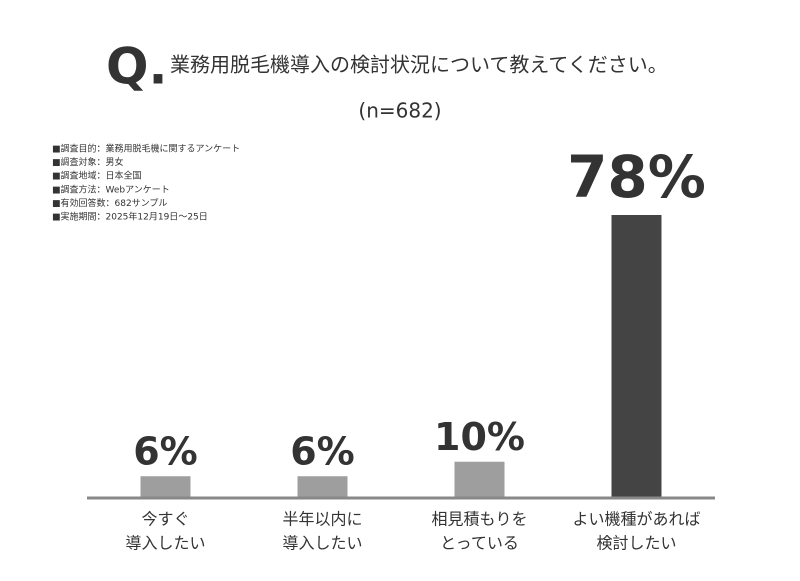 This screenshot has height=581, width=800. Describe the element at coordinates (419, 65) in the screenshot. I see `chart-title: 業務用脱毛機導入の検討状況について教えてください。` at that location.